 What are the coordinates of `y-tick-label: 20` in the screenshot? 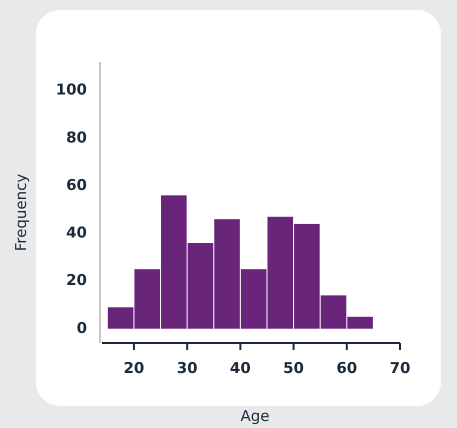 It's located at (76, 280).